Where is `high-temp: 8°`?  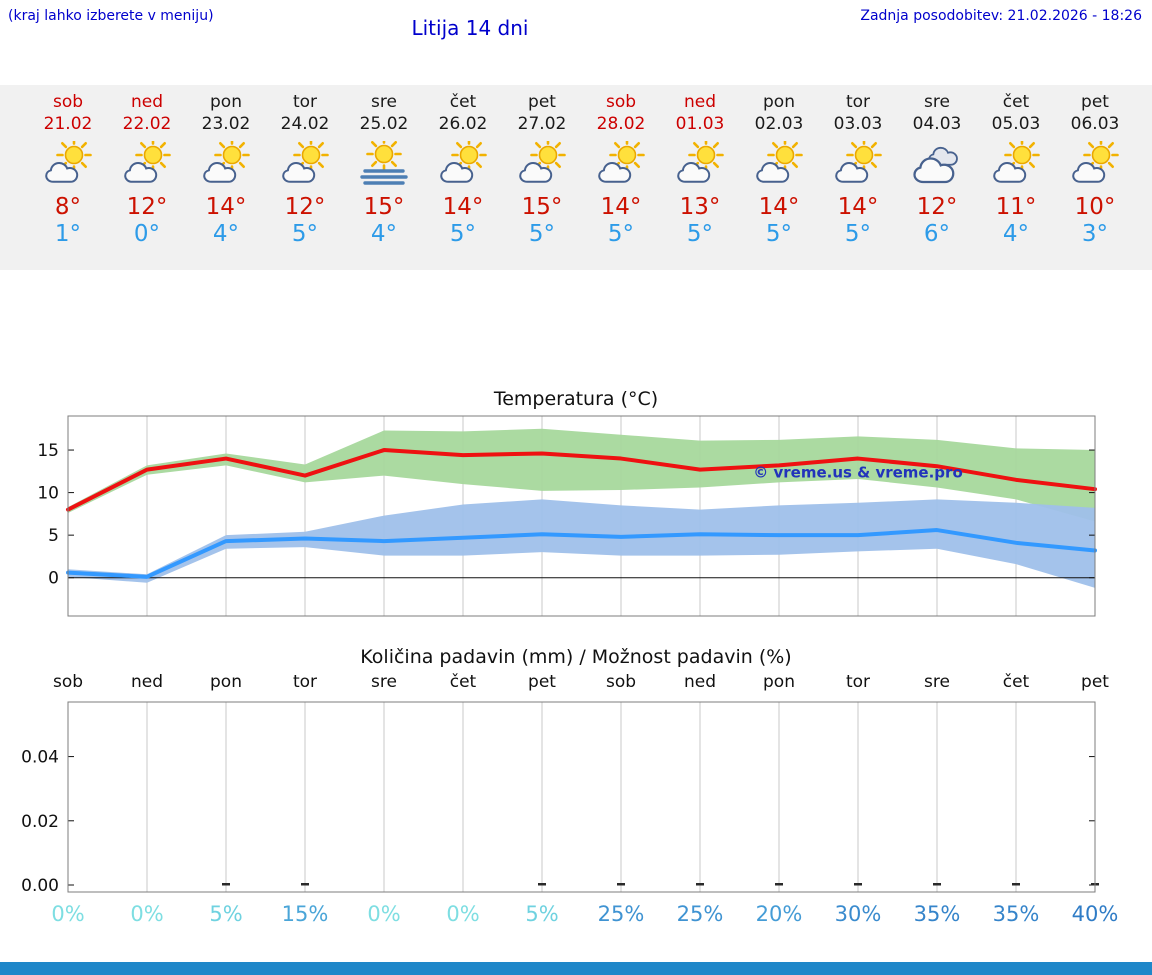
high-temp: 8° is located at coordinates (68, 207).